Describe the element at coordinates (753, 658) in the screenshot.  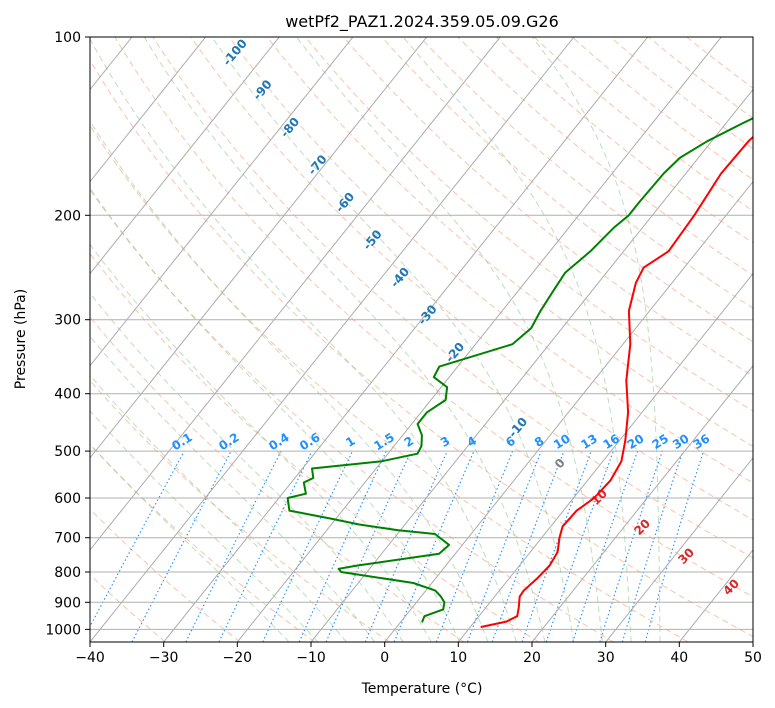
I see `x-tick-label: 50` at that location.